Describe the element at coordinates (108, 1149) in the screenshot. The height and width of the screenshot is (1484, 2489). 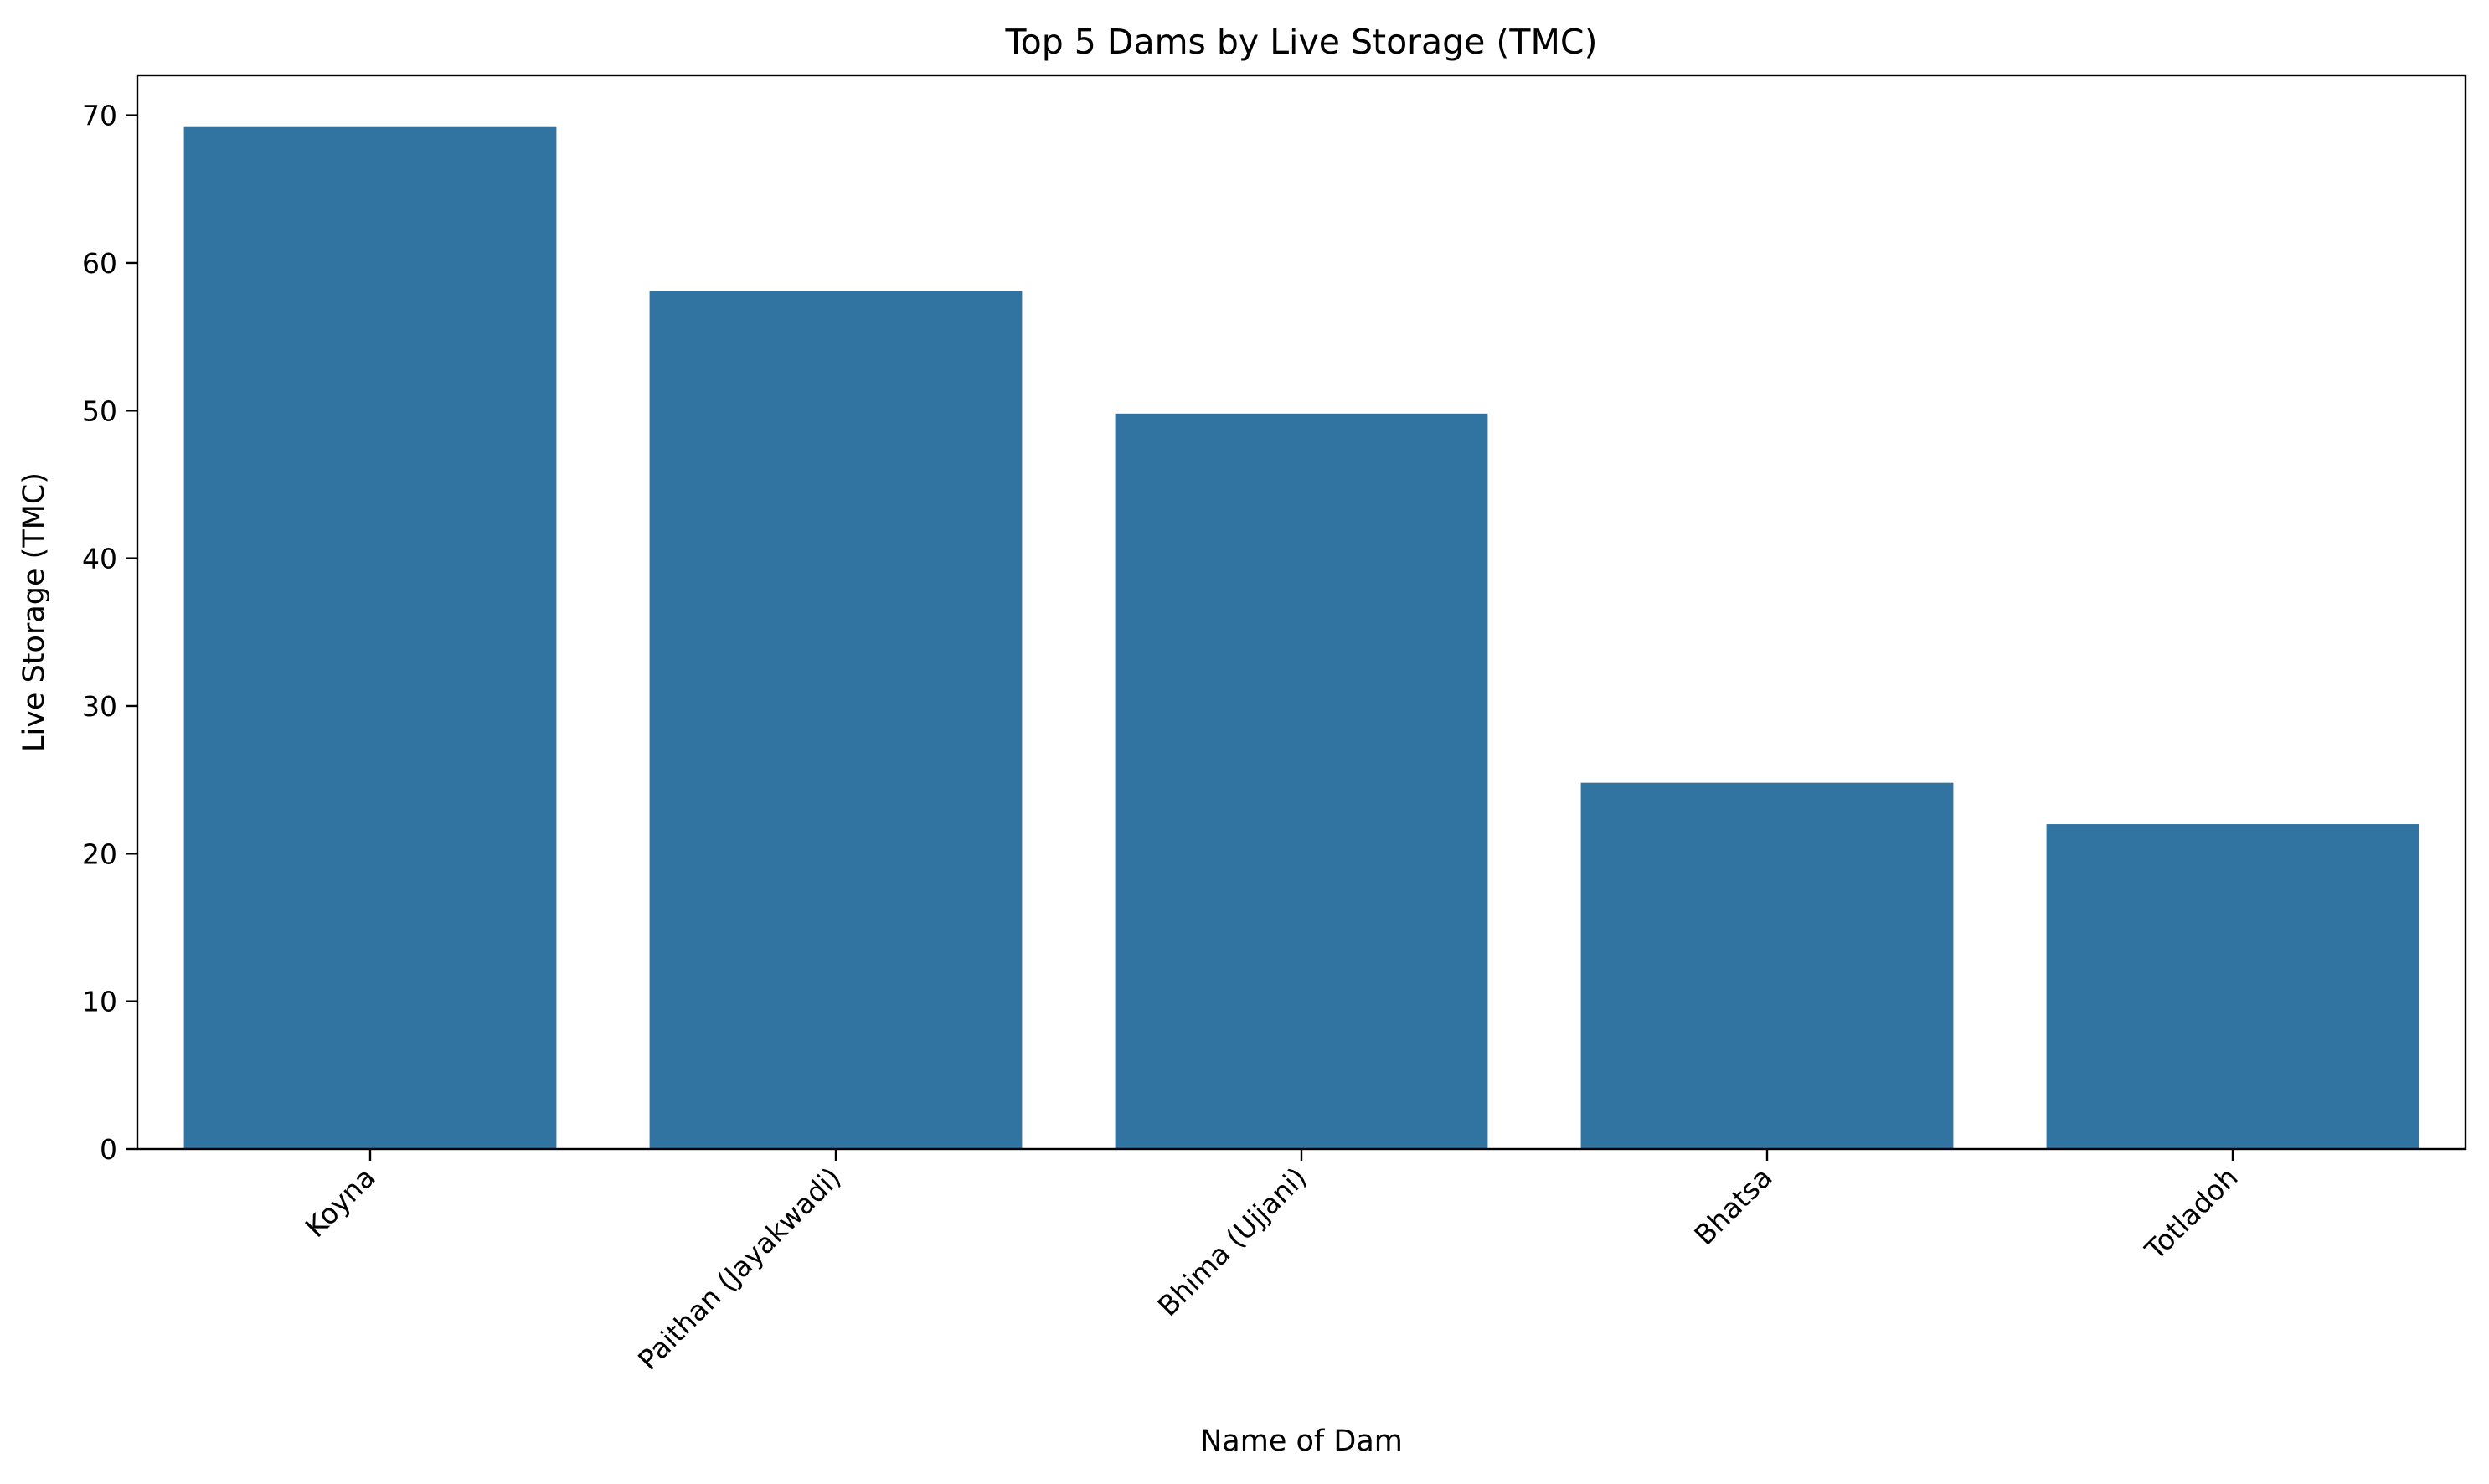
I see `y-tick-label: 0` at that location.